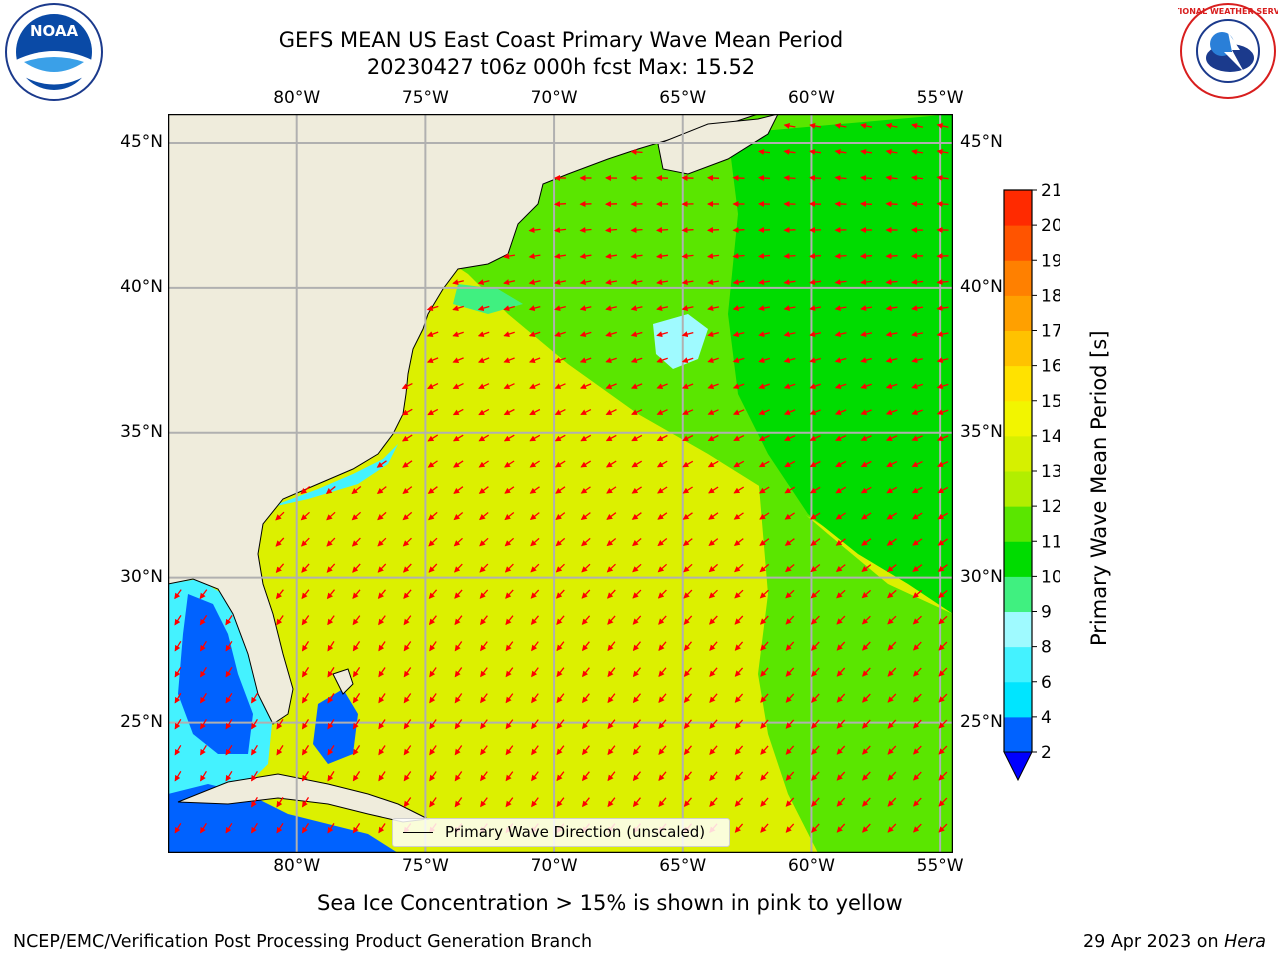 The width and height of the screenshot is (1280, 960). Describe the element at coordinates (1245, 942) in the screenshot. I see `footer-machine: Hera` at that location.